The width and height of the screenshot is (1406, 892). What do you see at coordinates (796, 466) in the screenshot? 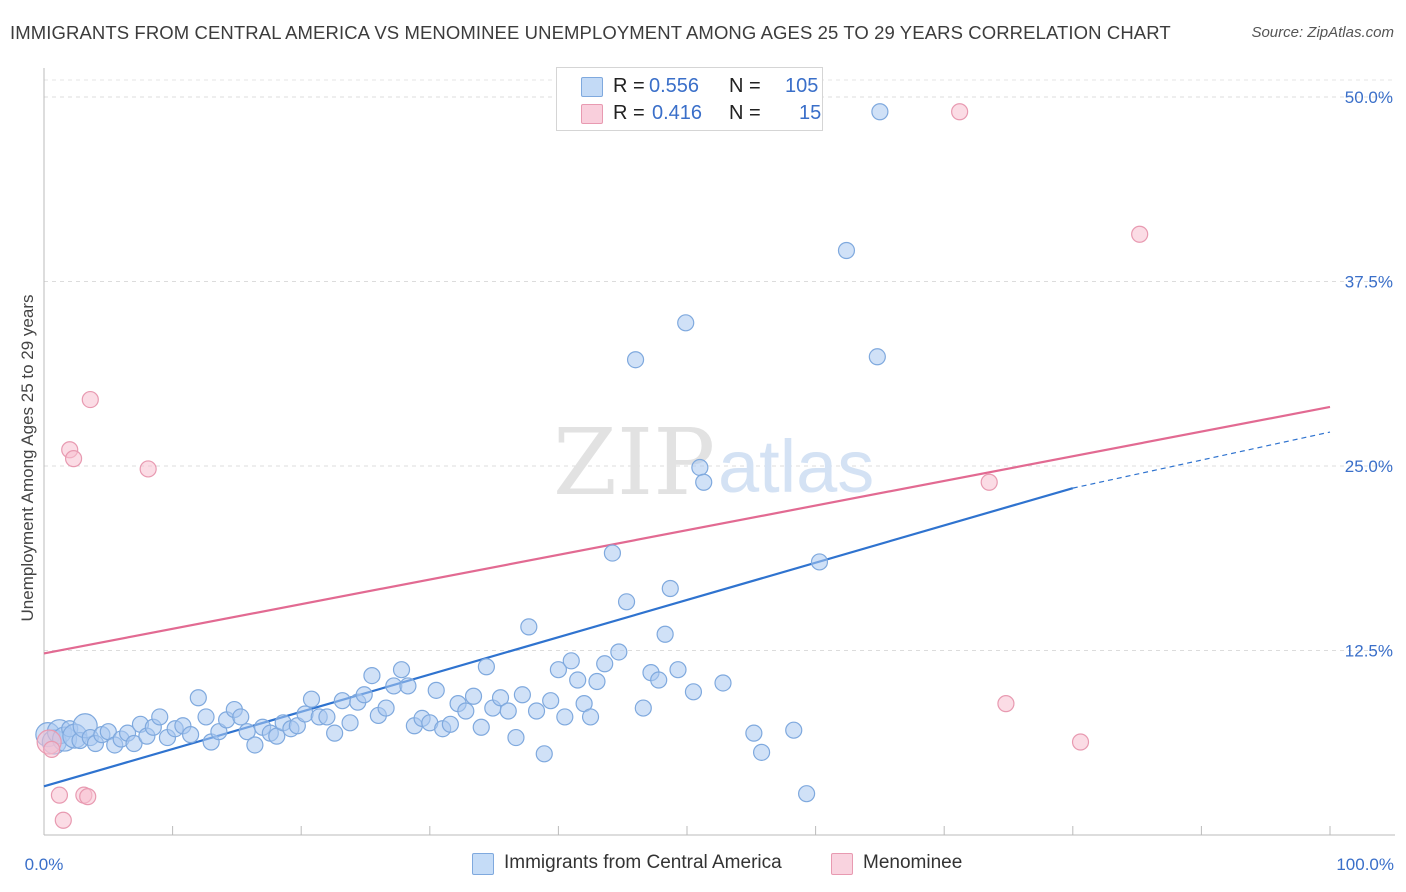
I see `watermark-atlas: atlas` at bounding box center [796, 466].